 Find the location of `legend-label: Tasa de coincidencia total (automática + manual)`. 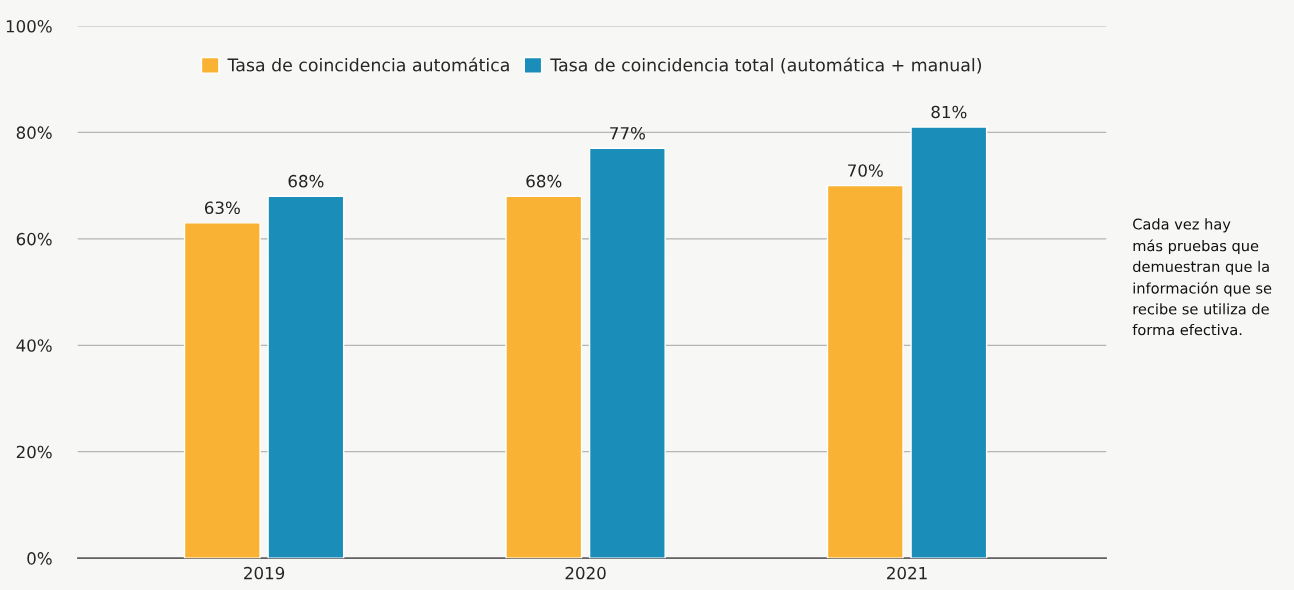

legend-label: Tasa de coincidencia total (automática + manual) is located at coordinates (766, 65).